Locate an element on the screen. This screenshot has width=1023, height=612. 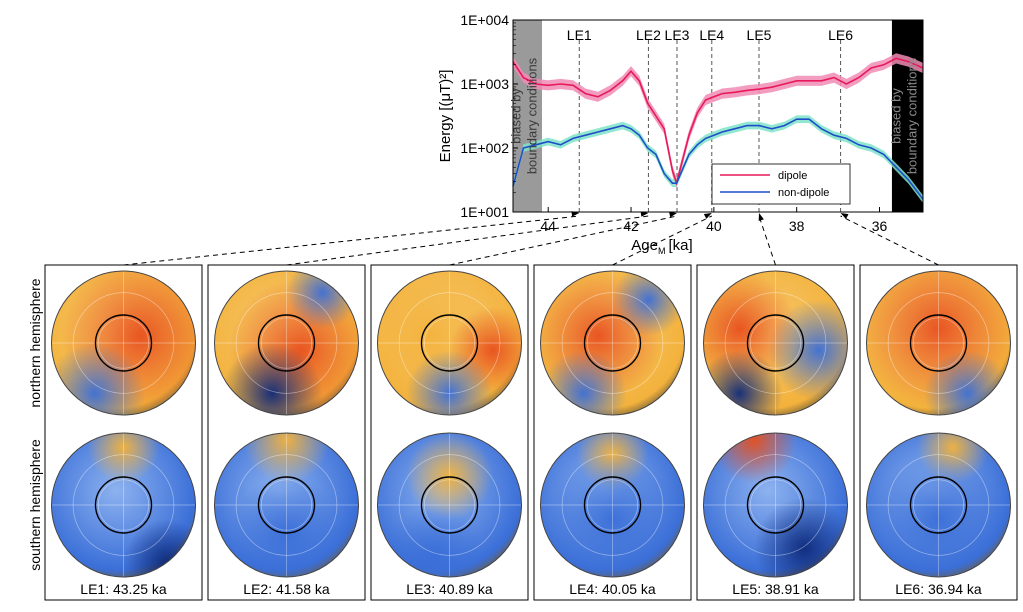
map-caption-4: LE4: 40.05 ka is located at coordinates (612, 589).